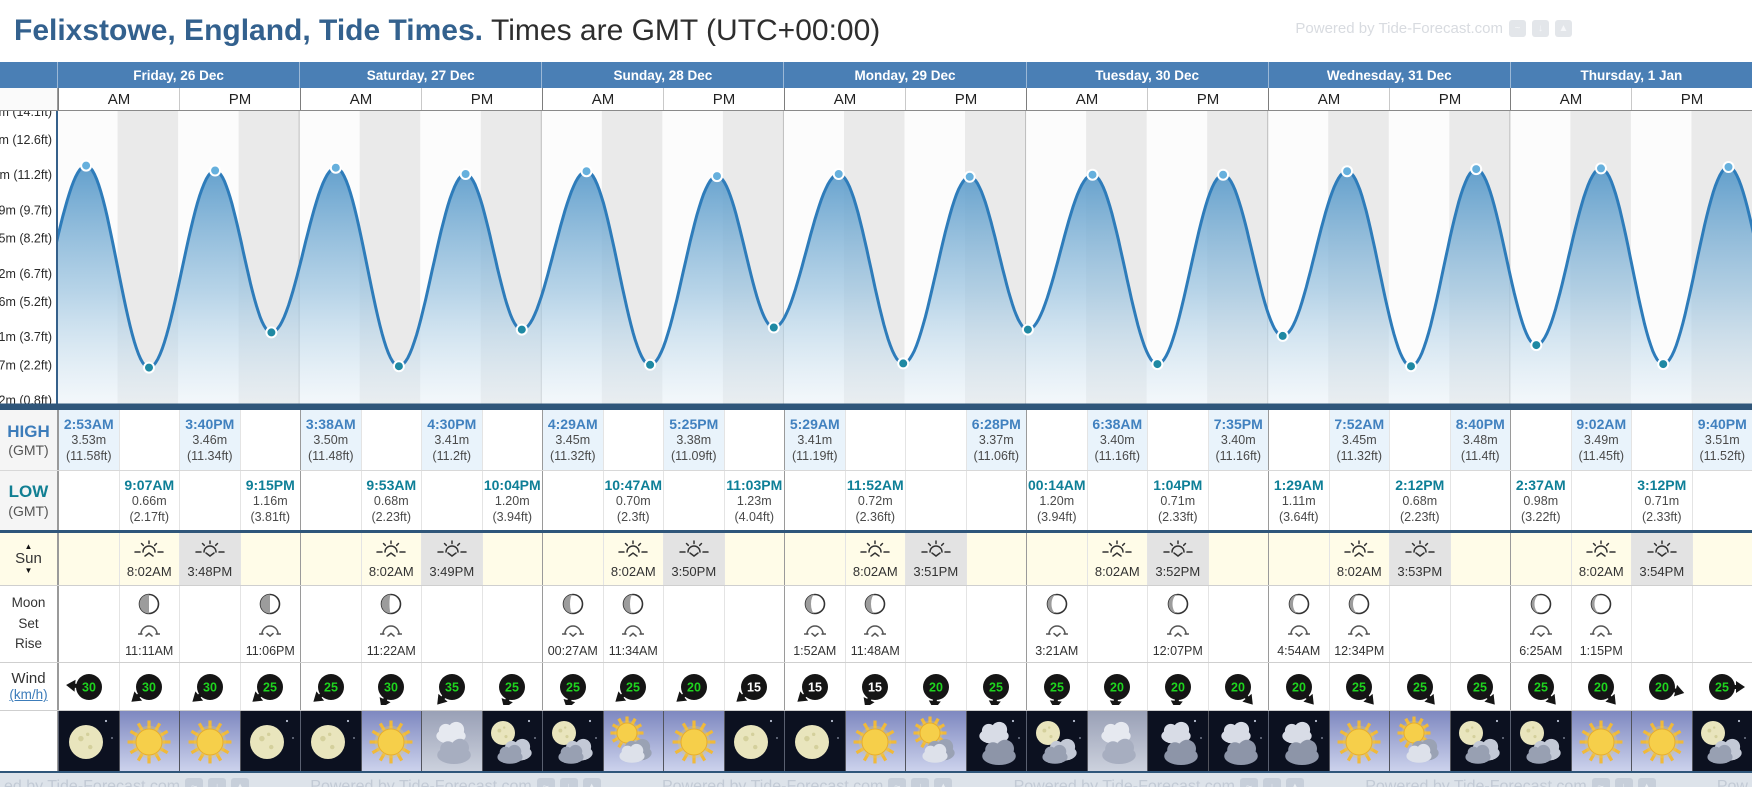  Describe the element at coordinates (1661, 516) in the screenshot. I see `low-tide-height-ft: (2.33ft)` at that location.